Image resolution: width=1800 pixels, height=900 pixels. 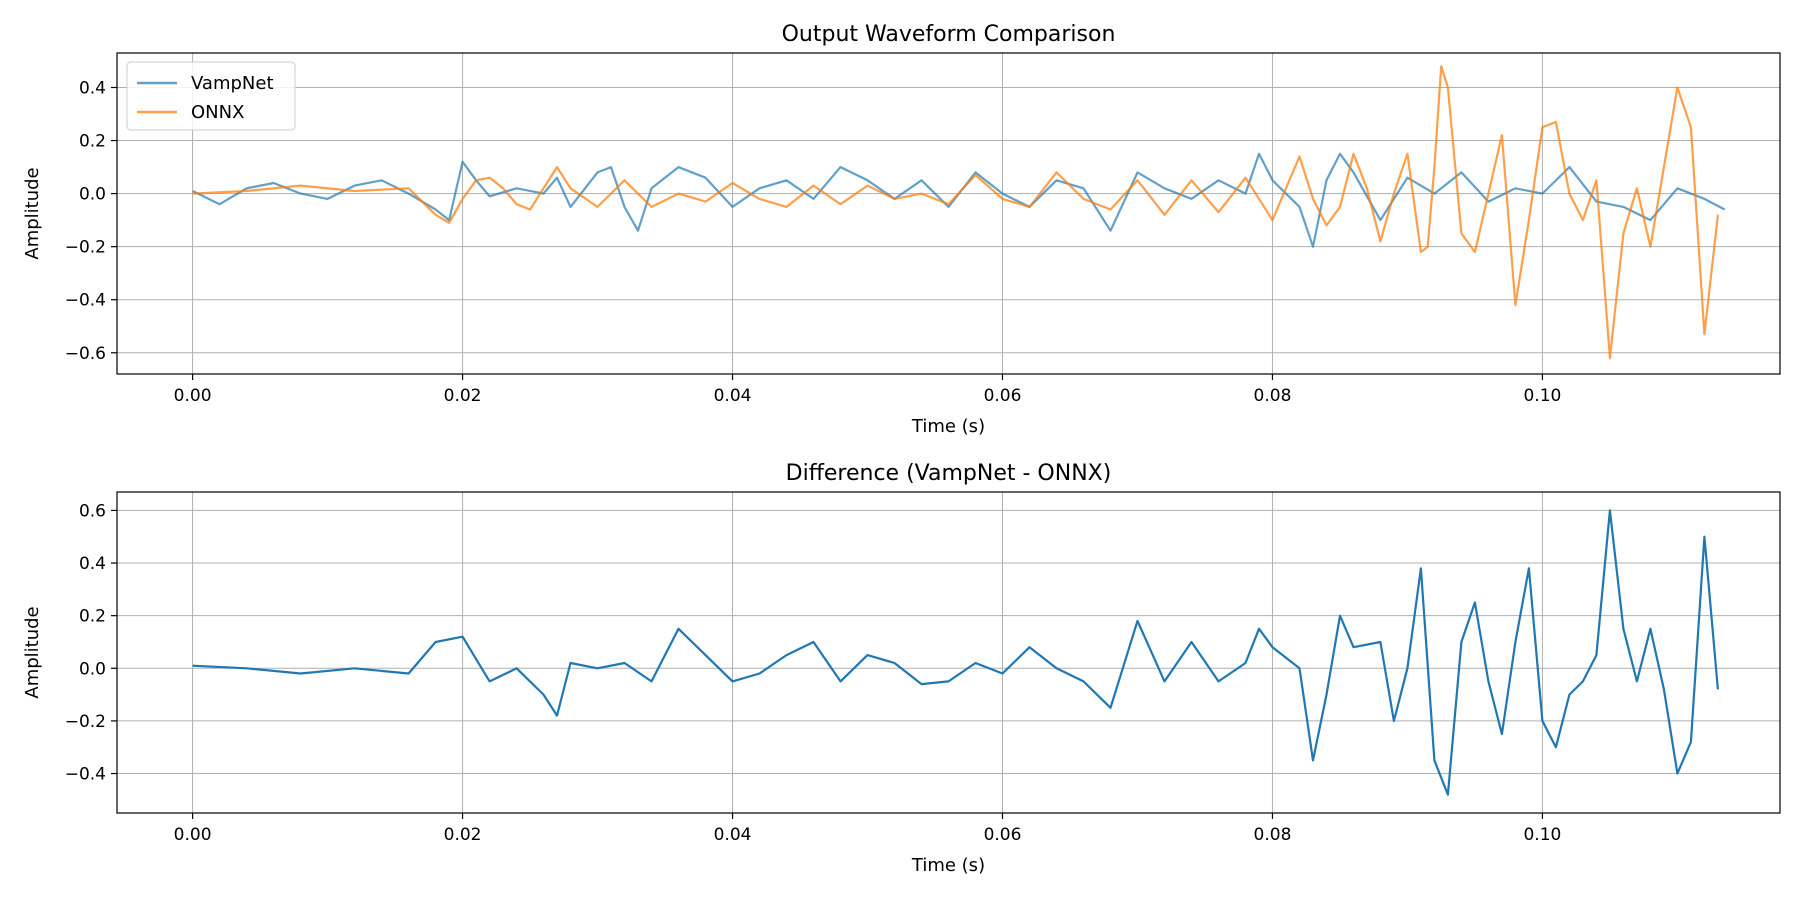 I want to click on legend-label: ONNX, so click(x=217, y=112).